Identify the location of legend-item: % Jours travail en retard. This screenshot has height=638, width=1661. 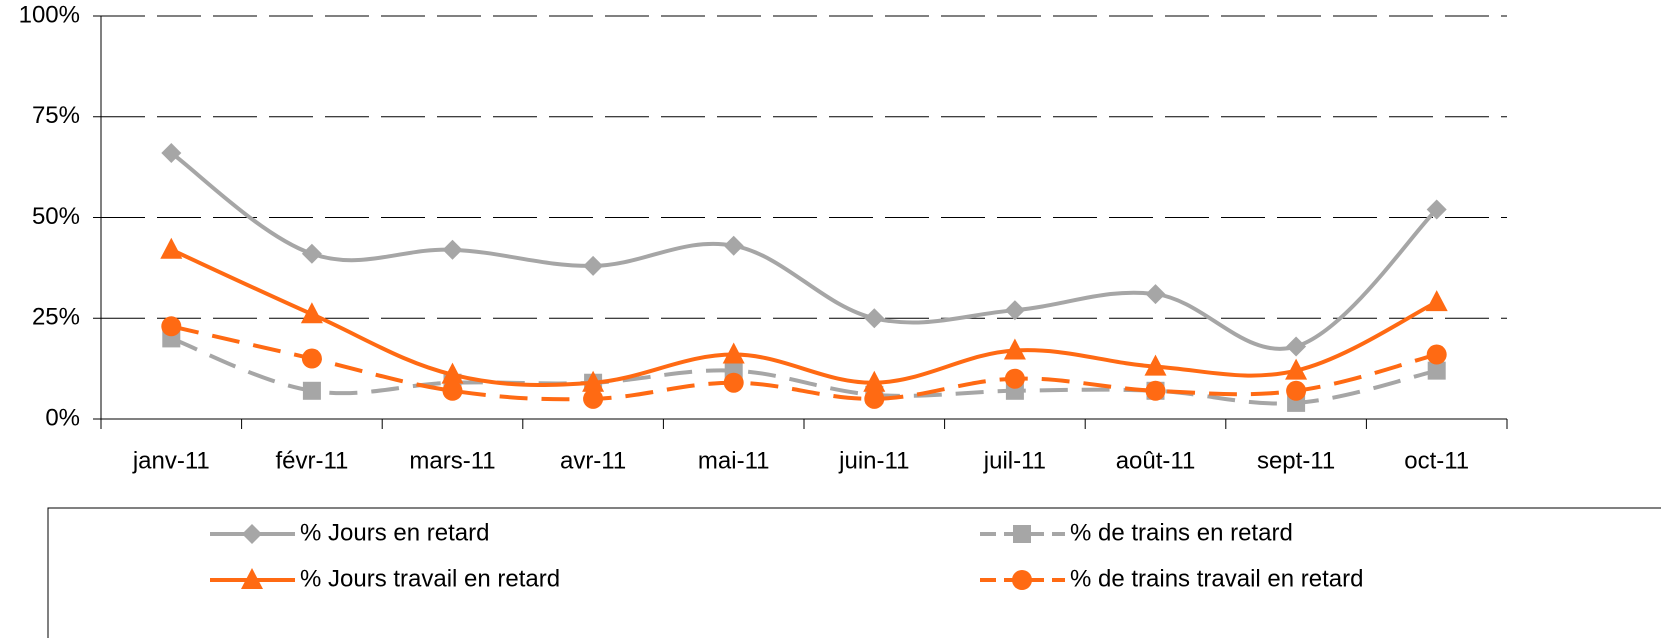
(385, 578).